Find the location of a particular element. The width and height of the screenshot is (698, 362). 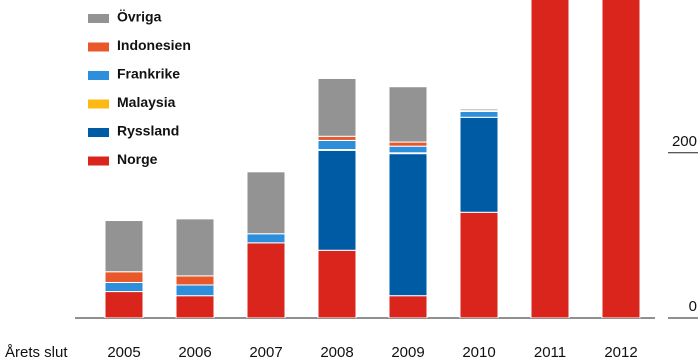

x-tick-label: 2008 is located at coordinates (336, 352).